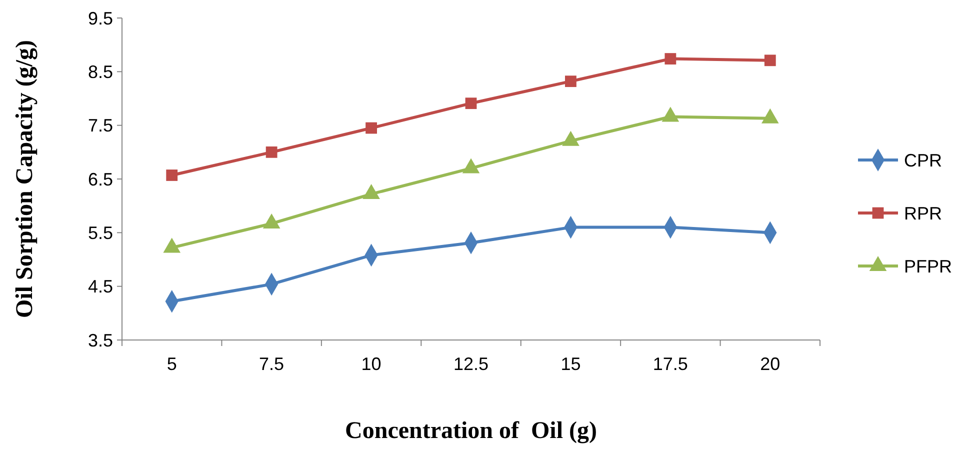 Image resolution: width=972 pixels, height=452 pixels. Describe the element at coordinates (371, 364) in the screenshot. I see `x-tick-label: 10` at that location.